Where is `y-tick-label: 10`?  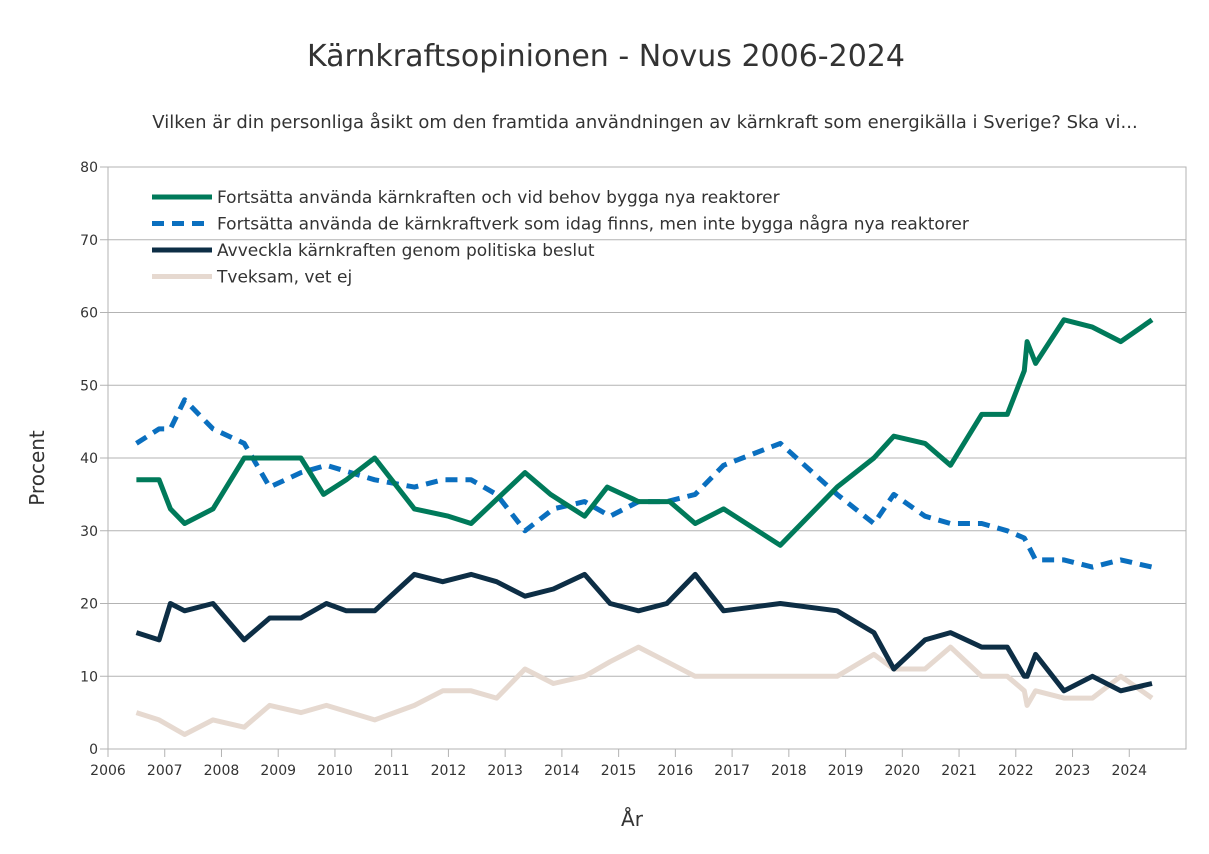 y-tick-label: 10 is located at coordinates (89, 677).